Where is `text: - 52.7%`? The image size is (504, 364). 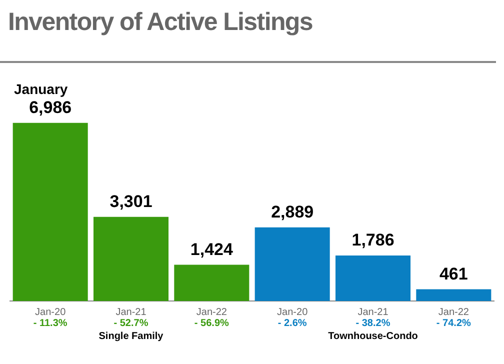
text: - 52.7% is located at coordinates (131, 323).